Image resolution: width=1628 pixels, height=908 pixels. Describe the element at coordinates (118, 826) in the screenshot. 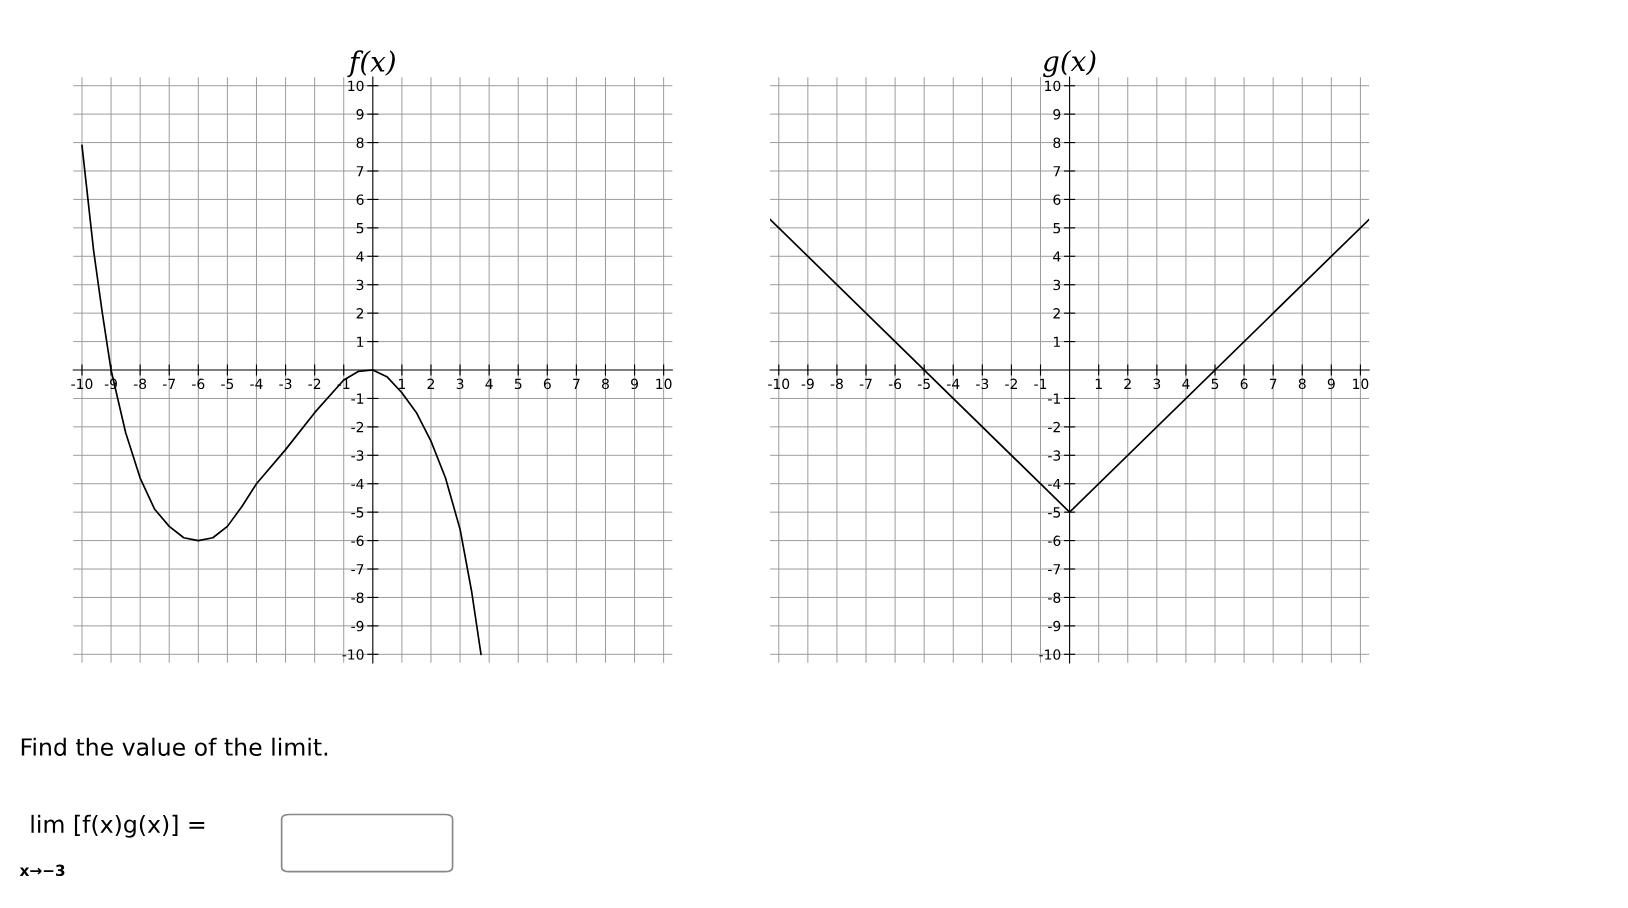

I see `text: lim [f(x)g(x)] =` at that location.